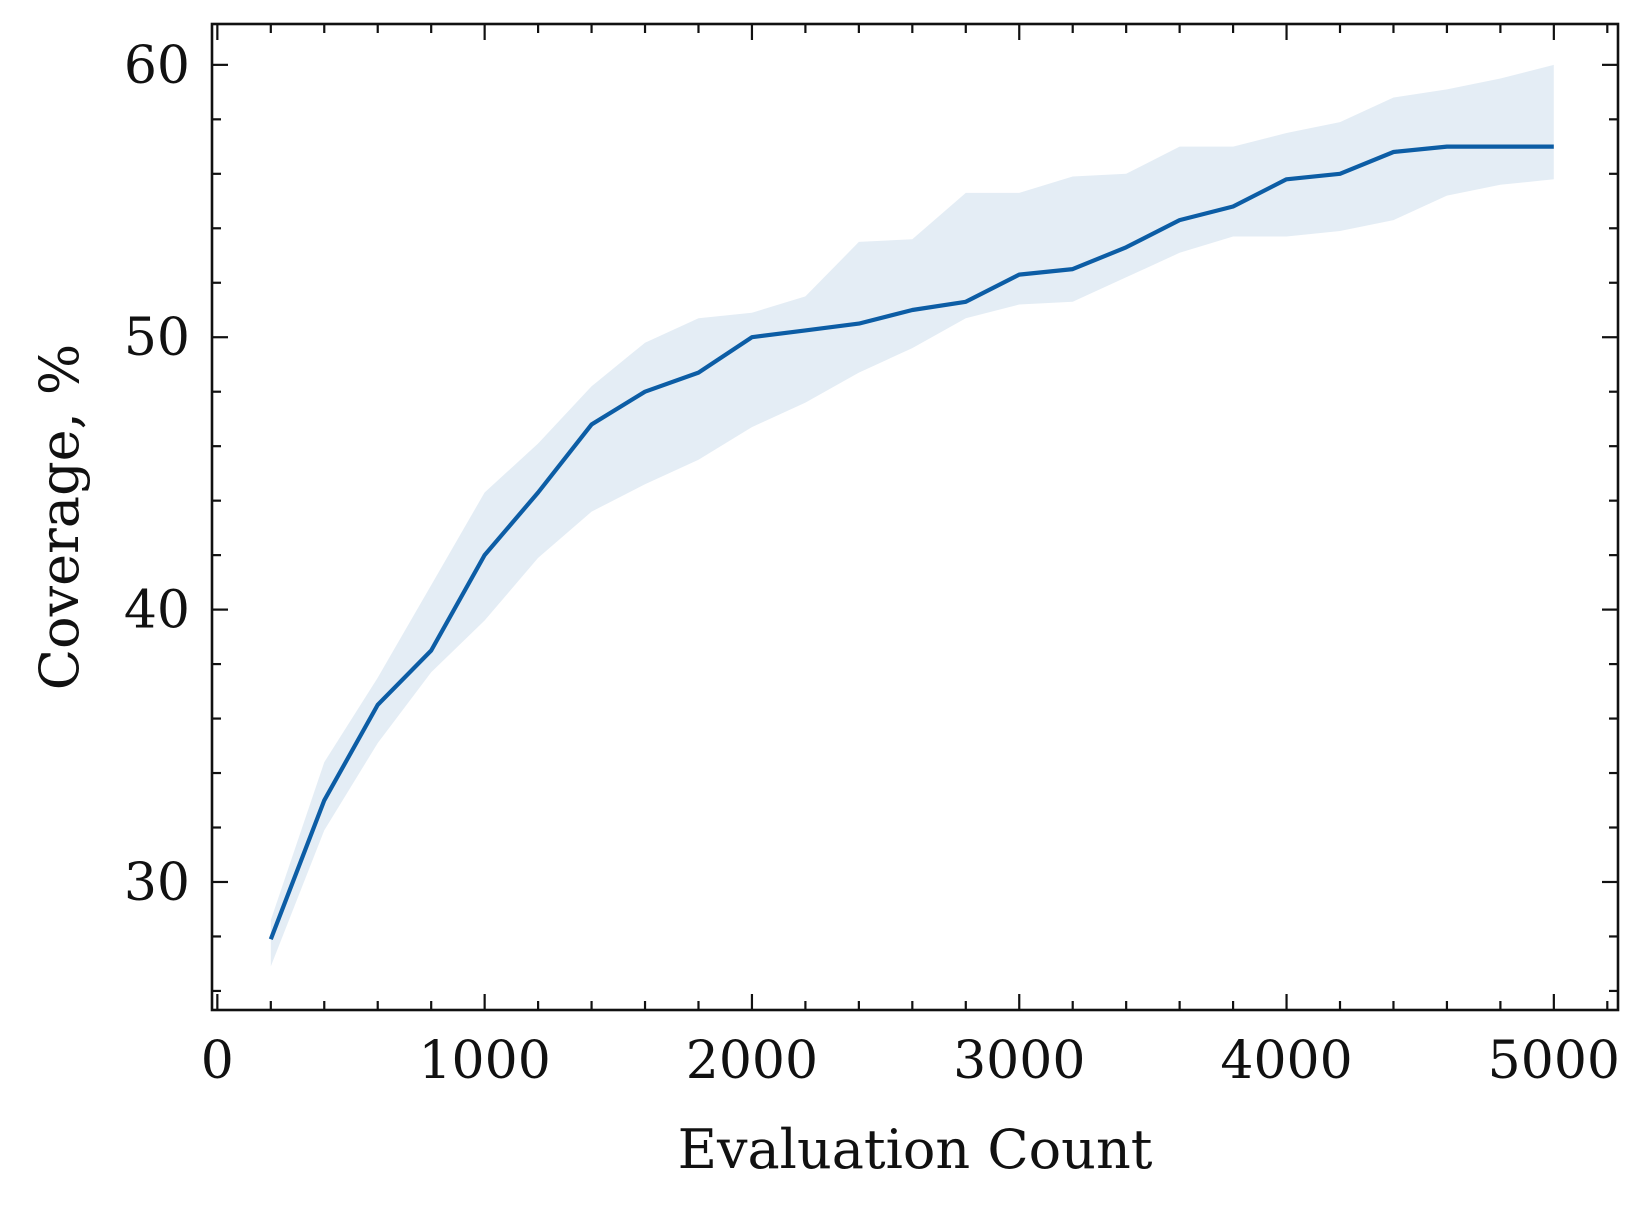 The width and height of the screenshot is (1647, 1210). Describe the element at coordinates (157, 338) in the screenshot. I see `y-tick-label: 50` at that location.